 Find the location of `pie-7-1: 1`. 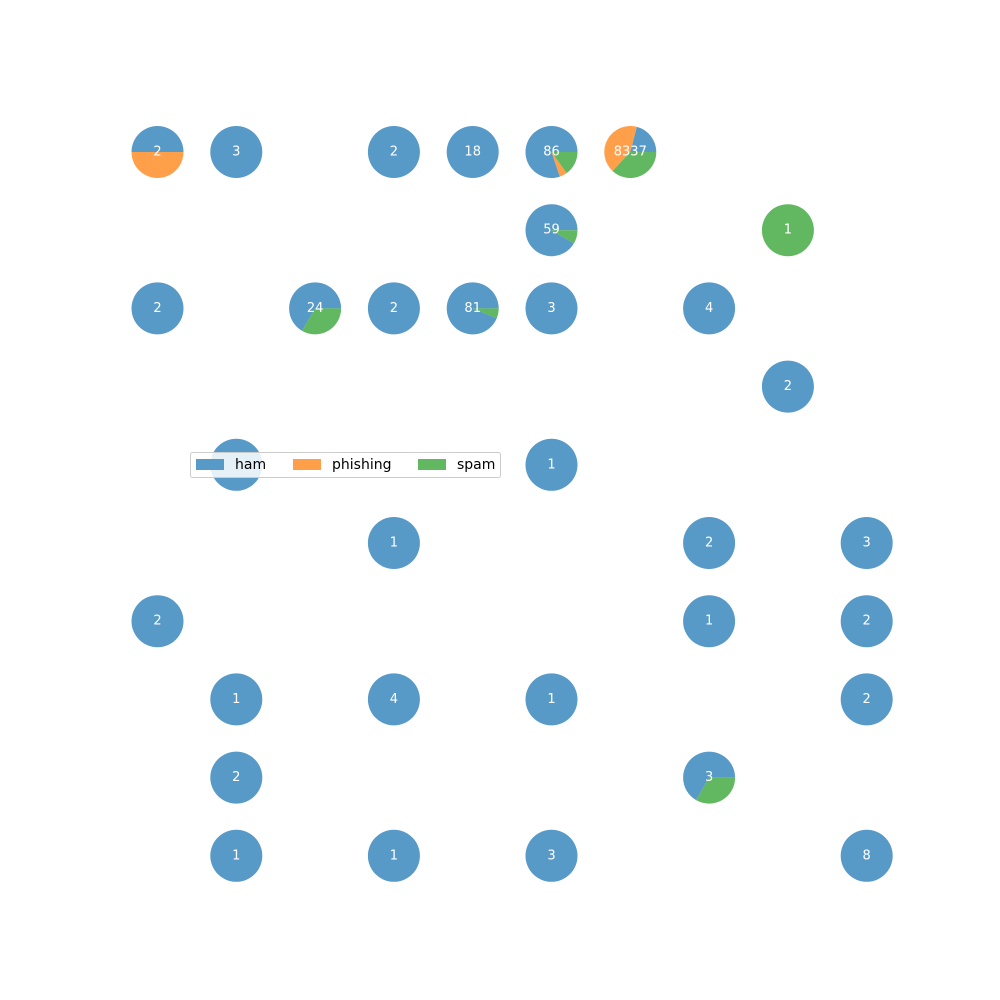

pie-7-1: 1 is located at coordinates (236, 699).